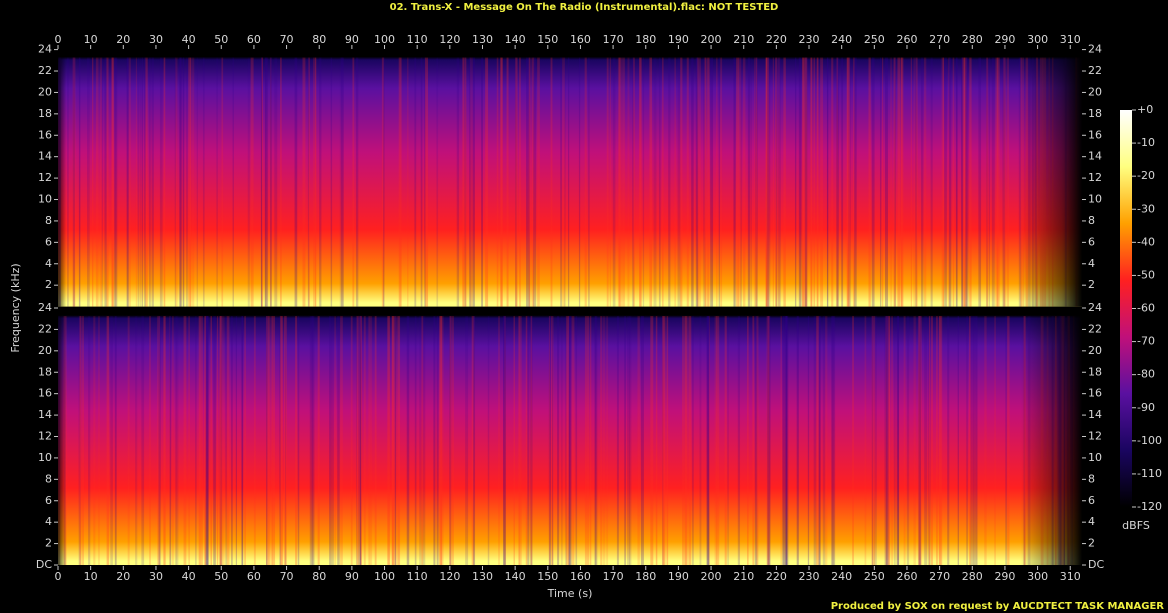 The width and height of the screenshot is (1168, 613). What do you see at coordinates (417, 39) in the screenshot?
I see `x-tick-label-top: 110` at bounding box center [417, 39].